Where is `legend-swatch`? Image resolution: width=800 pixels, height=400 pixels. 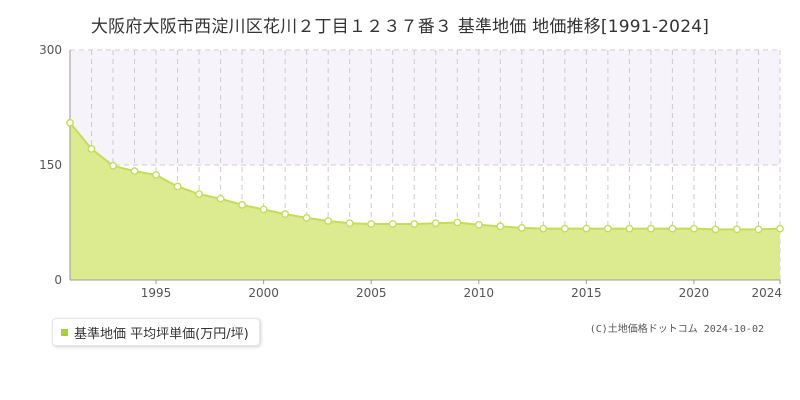
legend-swatch is located at coordinates (64, 332).